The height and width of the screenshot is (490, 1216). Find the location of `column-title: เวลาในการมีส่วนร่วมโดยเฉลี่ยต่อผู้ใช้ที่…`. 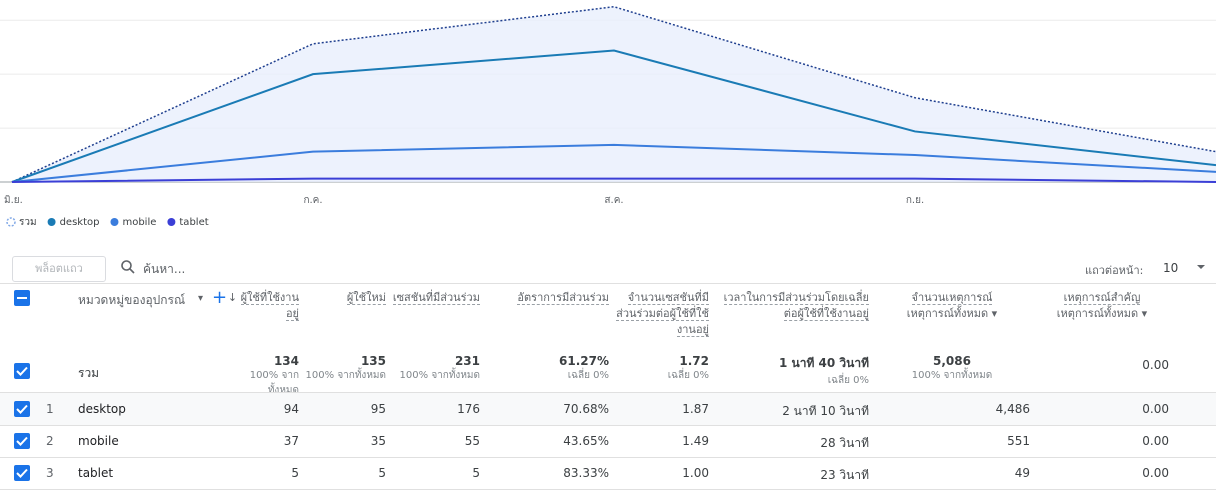

column-title: เวลาในการมีส่วนร่วมโดยเฉลี่ยต่อผู้ใช้ที่… is located at coordinates (796, 306).